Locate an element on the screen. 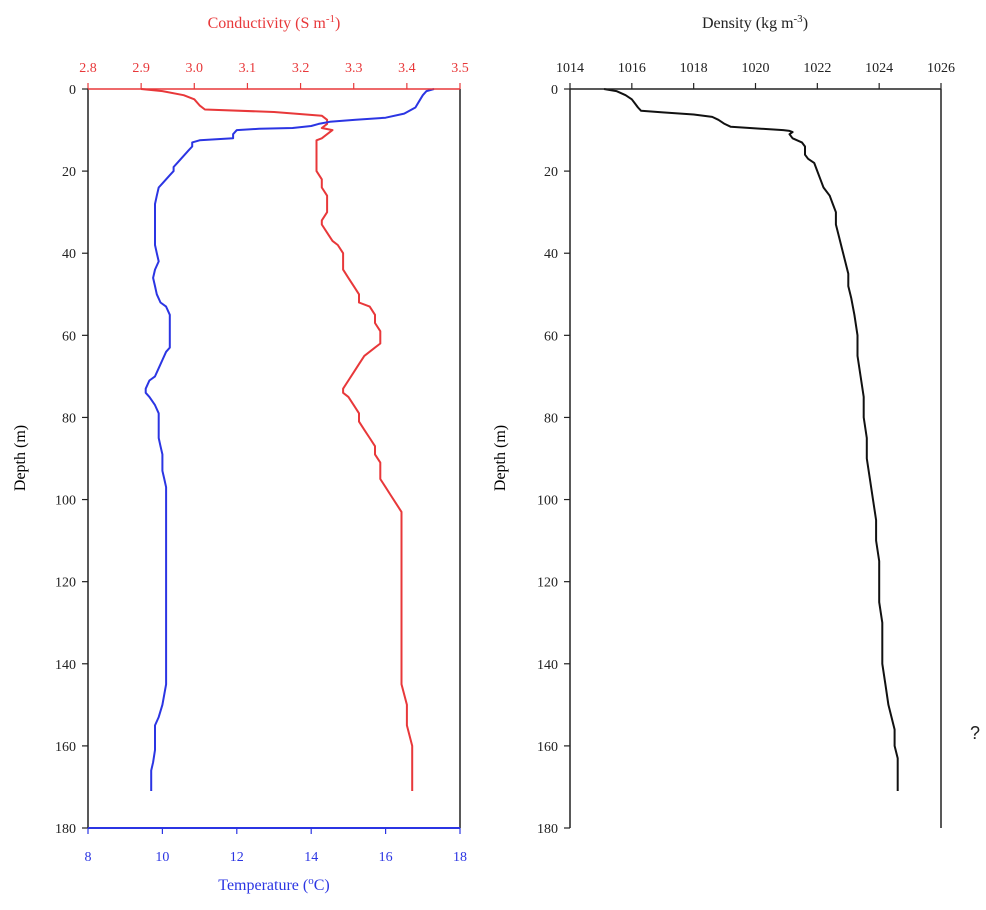  top-axis-tick-label: 1022 is located at coordinates (817, 68).